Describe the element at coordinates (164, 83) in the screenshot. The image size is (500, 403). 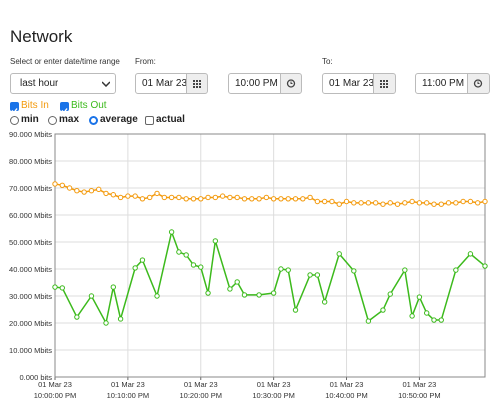
I see `from-date-value: 01 Mar 23` at that location.